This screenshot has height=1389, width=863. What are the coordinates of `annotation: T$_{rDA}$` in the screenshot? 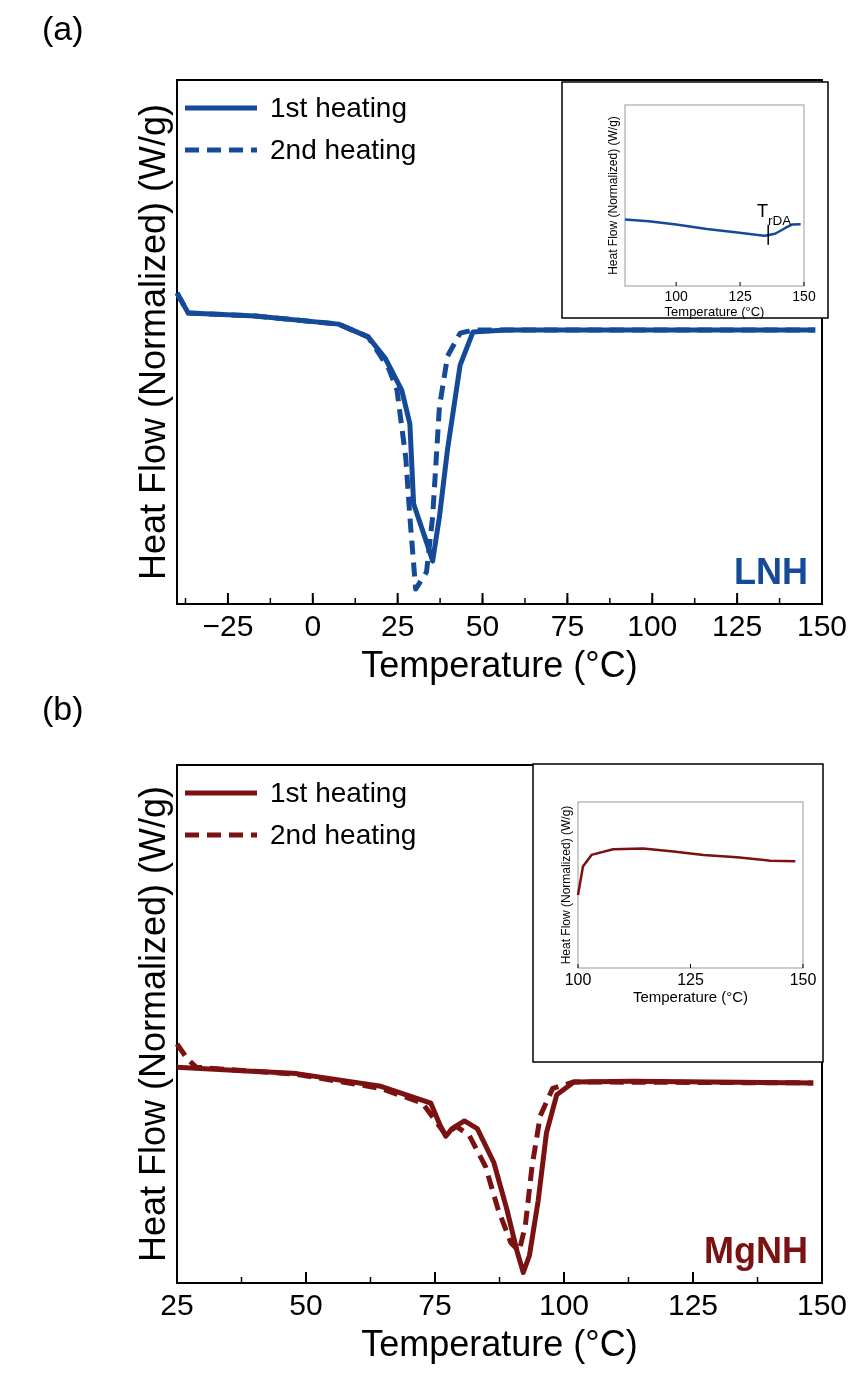 It's located at (774, 214).